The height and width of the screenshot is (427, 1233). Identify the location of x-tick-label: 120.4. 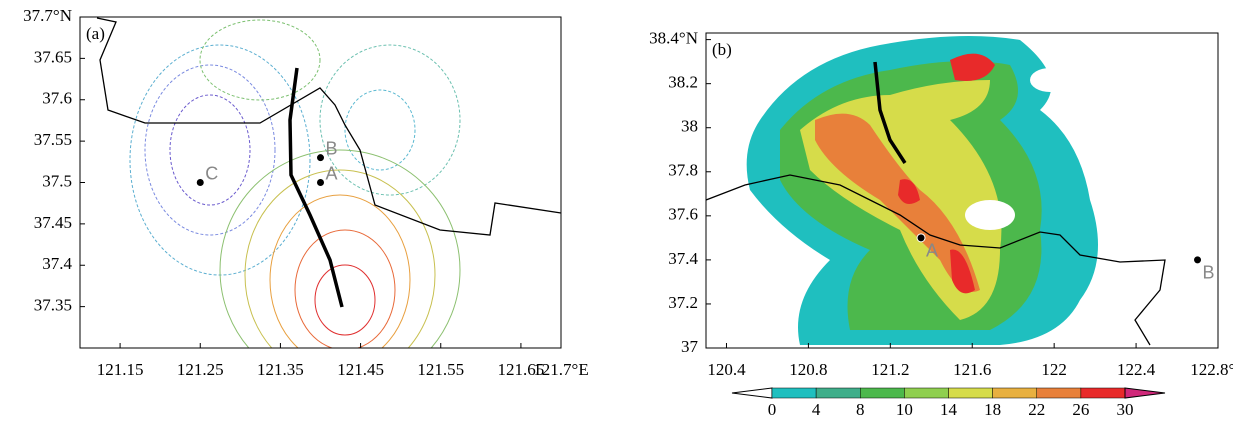
(726, 369).